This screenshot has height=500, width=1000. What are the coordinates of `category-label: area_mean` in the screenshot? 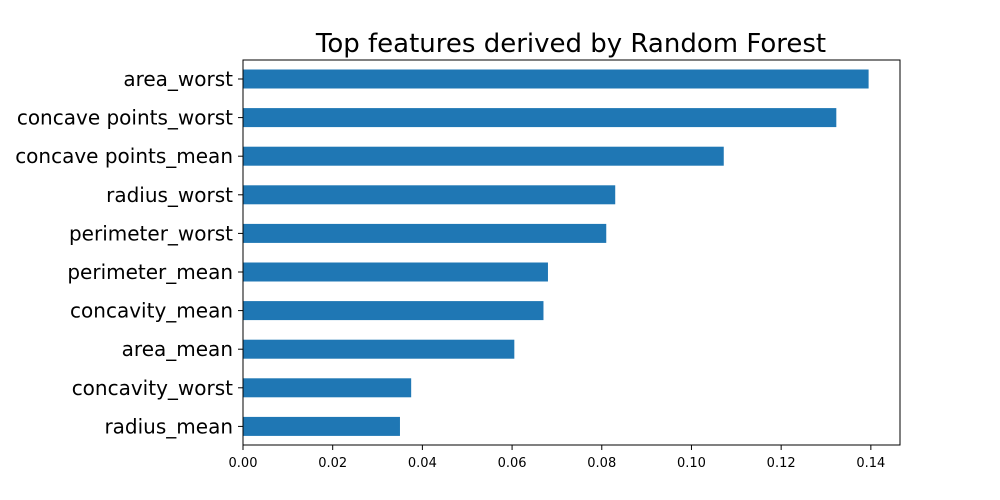 It's located at (177, 349).